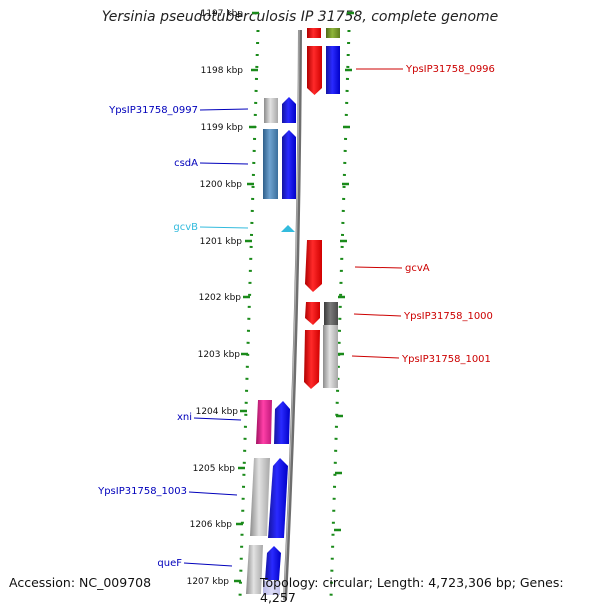  I want to click on tick-label: 1203 kbp, so click(219, 355).